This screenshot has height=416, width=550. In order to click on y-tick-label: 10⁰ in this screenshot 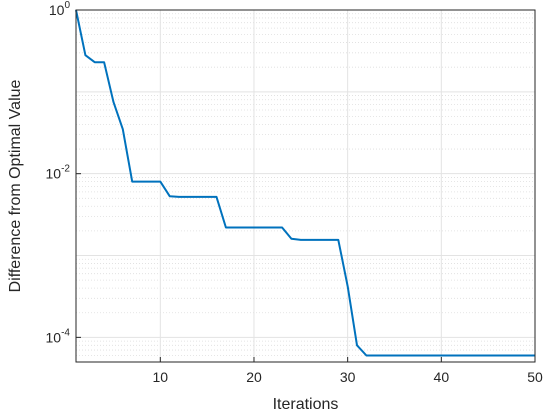, I will do `click(60, 9)`.